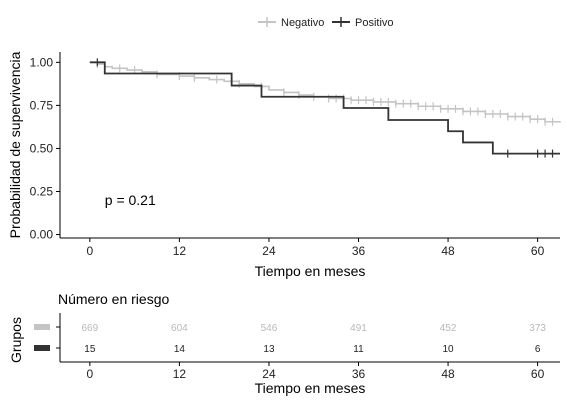 This screenshot has height=410, width=567. Describe the element at coordinates (180, 374) in the screenshot. I see `risk-x-tick-label: 12` at that location.